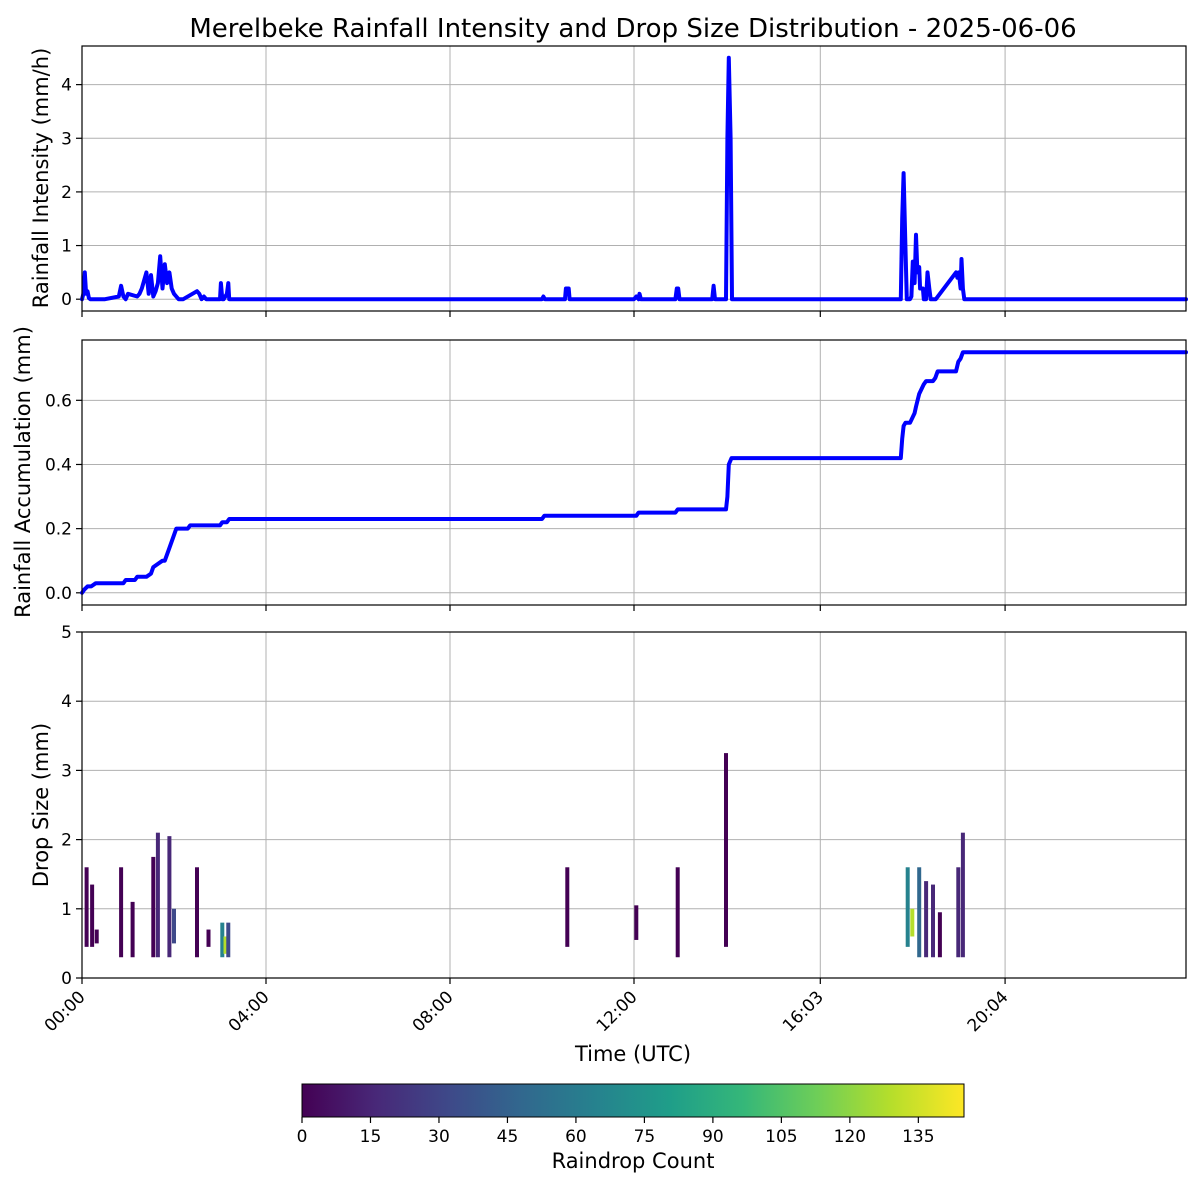  What do you see at coordinates (633, 1100) in the screenshot?
I see `colorbar-gradient` at bounding box center [633, 1100].